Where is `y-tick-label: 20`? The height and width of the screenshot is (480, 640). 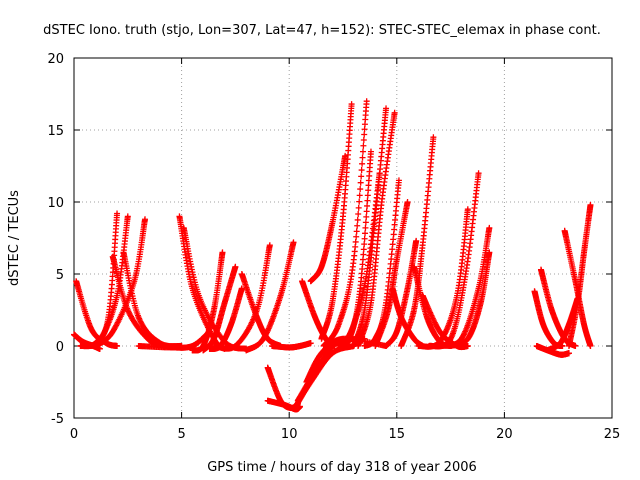 y-tick-label: 20 is located at coordinates (55, 59).